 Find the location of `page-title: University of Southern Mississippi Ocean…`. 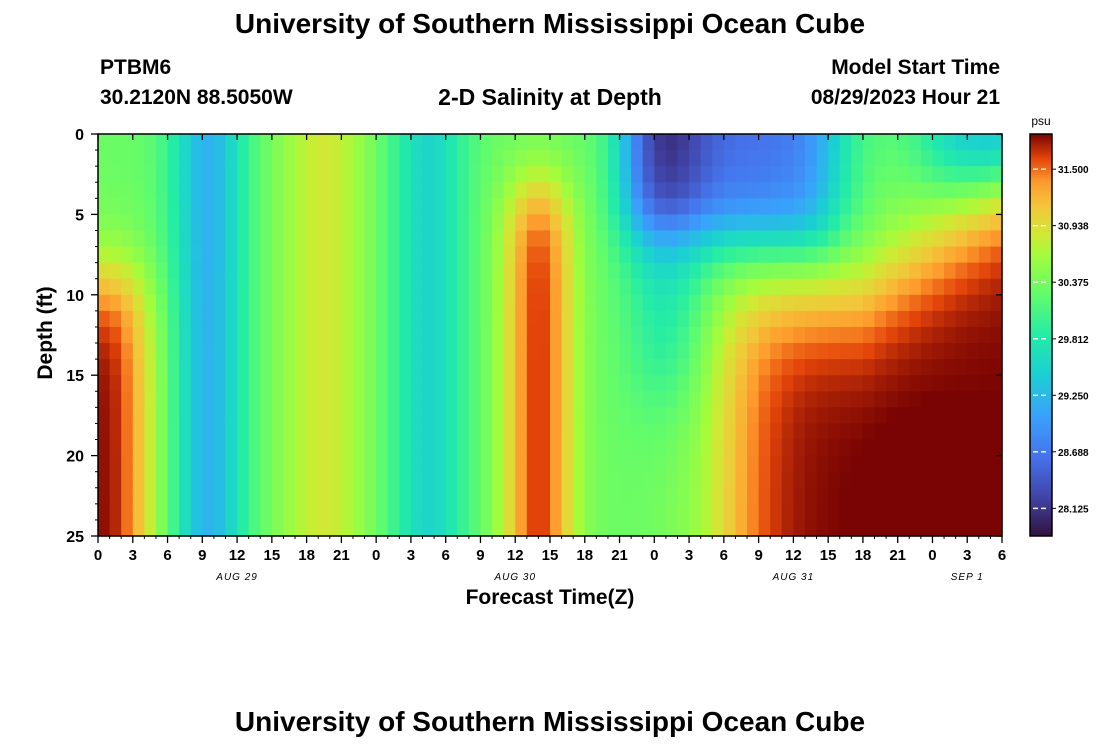

page-title: University of Southern Mississippi Ocean… is located at coordinates (550, 23).